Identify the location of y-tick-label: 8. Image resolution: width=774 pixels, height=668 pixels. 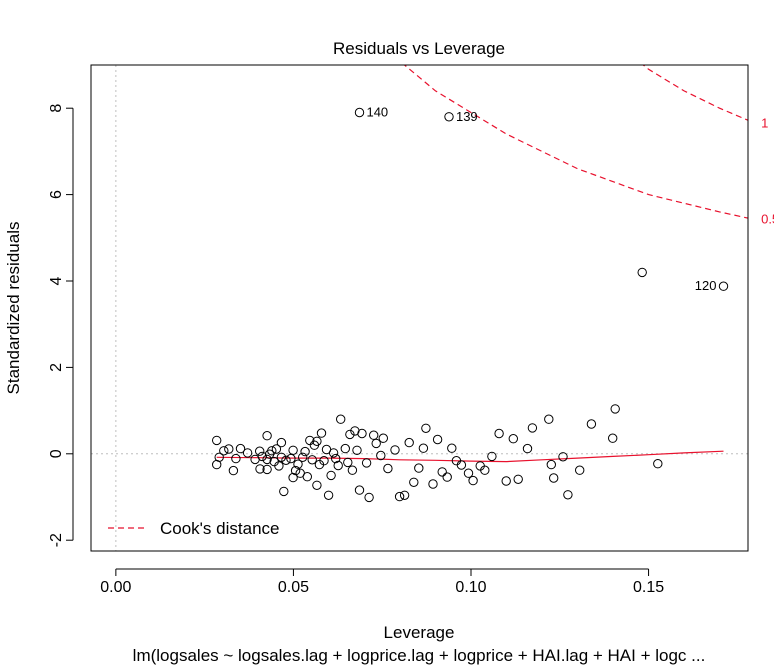
(56, 108).